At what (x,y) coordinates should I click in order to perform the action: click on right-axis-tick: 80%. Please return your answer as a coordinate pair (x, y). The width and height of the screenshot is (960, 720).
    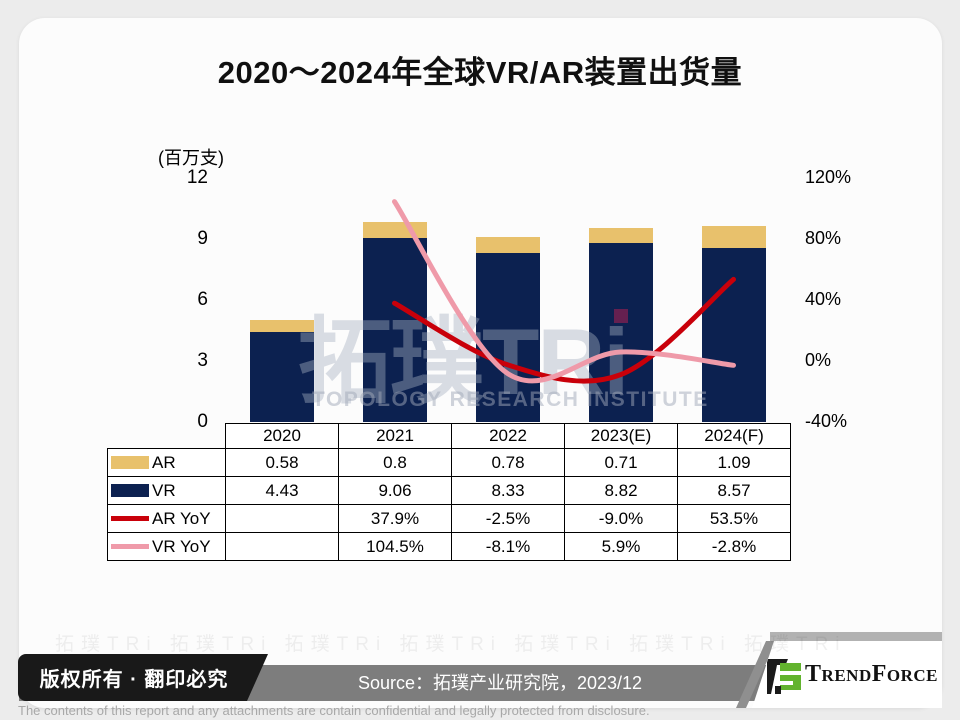
    Looking at the image, I should click on (823, 238).